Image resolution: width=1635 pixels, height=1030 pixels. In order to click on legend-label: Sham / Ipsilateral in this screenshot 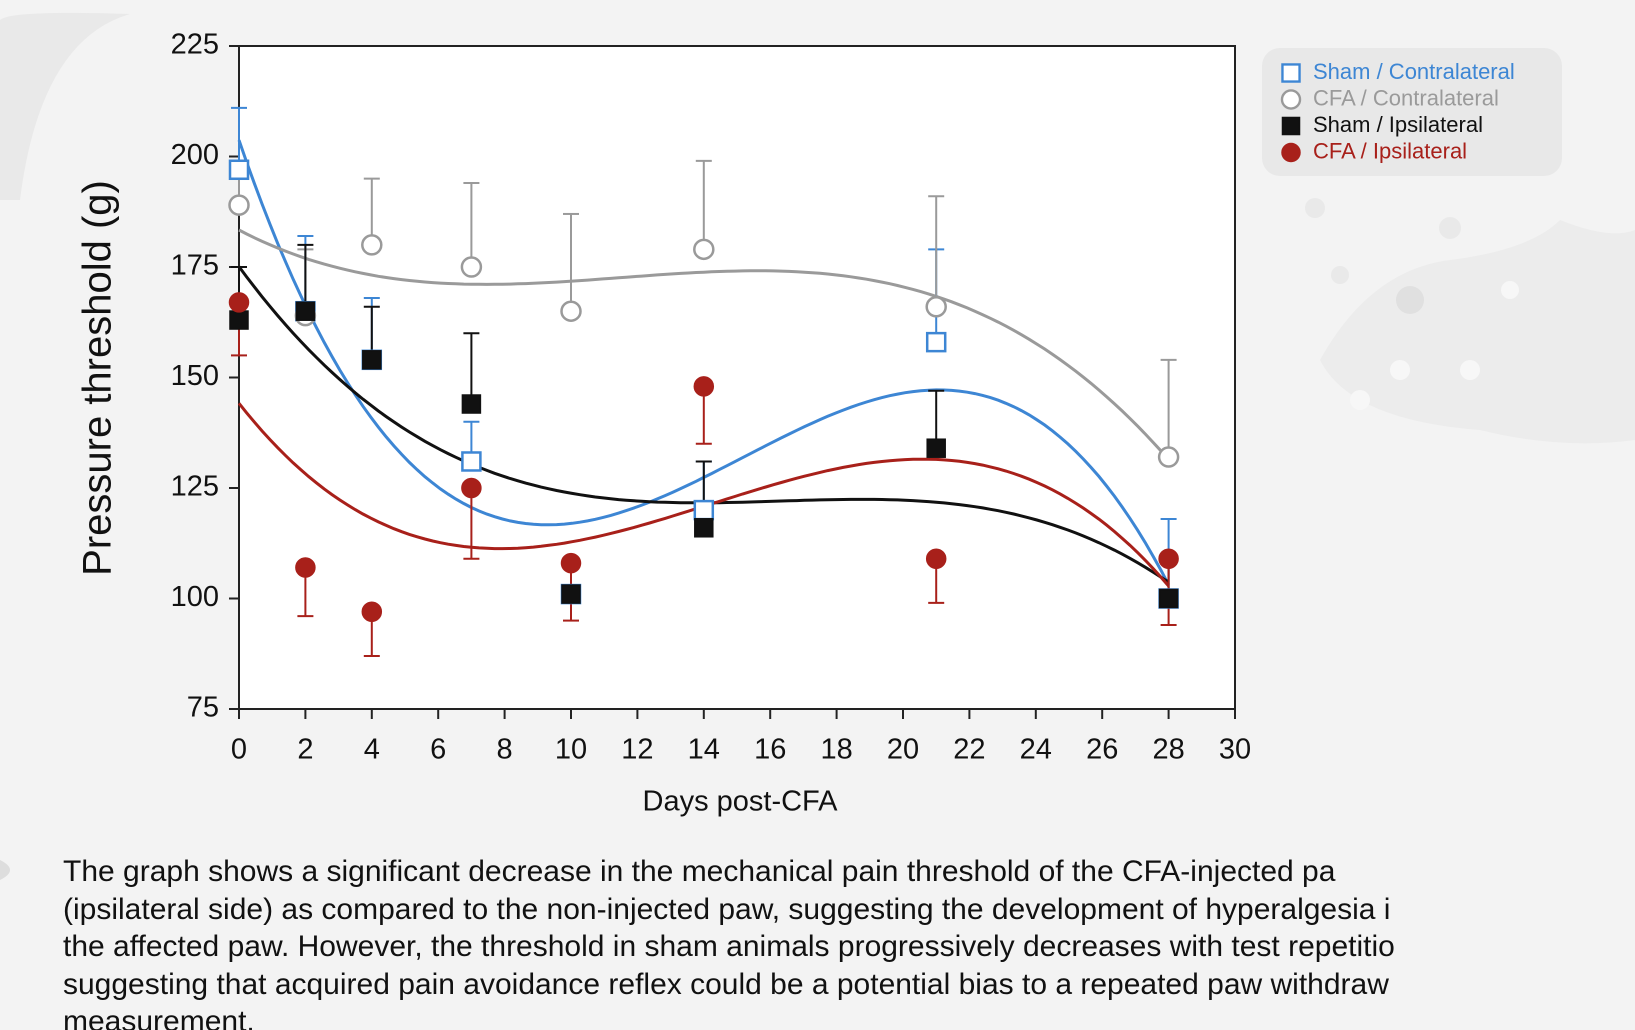, I will do `click(1398, 124)`.